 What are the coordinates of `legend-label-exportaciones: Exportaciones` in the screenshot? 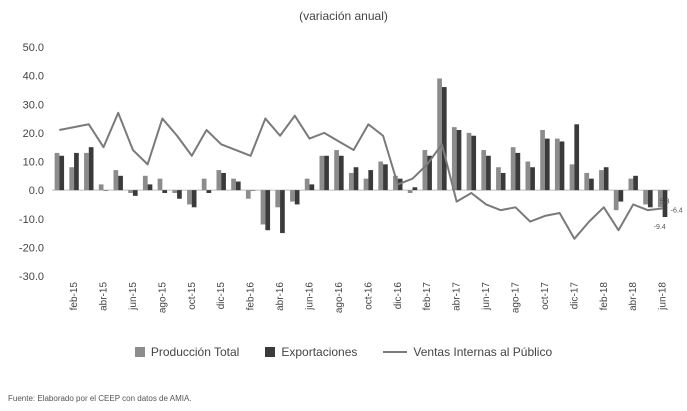 It's located at (319, 352).